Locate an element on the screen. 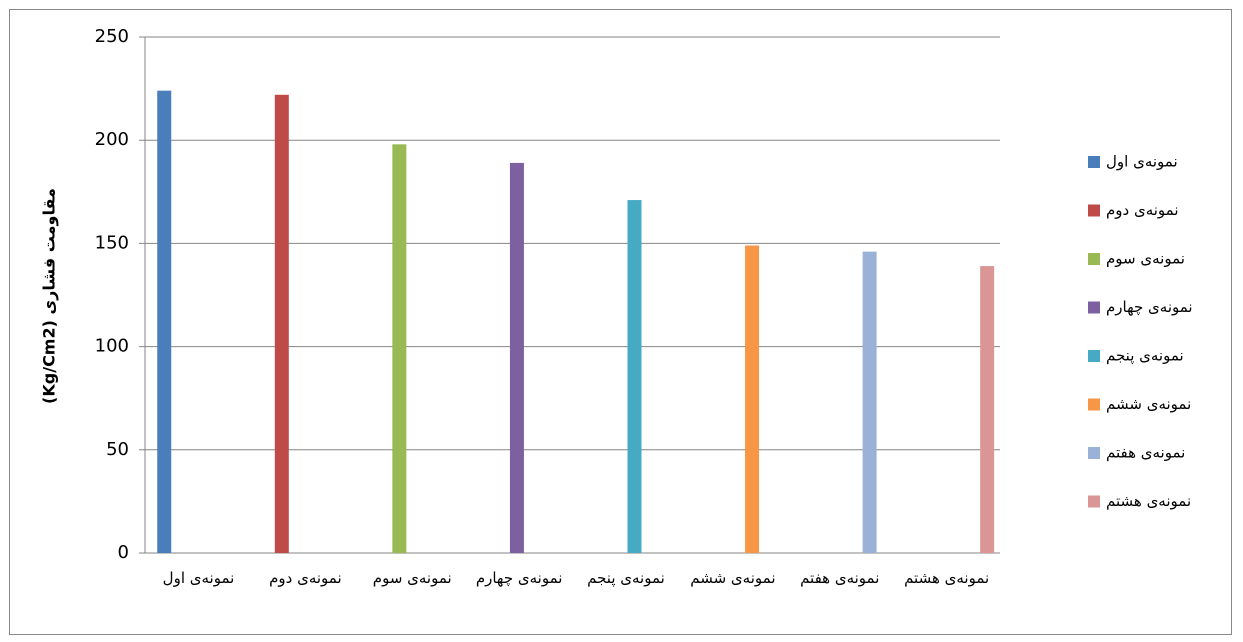 The height and width of the screenshot is (642, 1243). legend-label: نمونه‌ی اول is located at coordinates (1142, 162).